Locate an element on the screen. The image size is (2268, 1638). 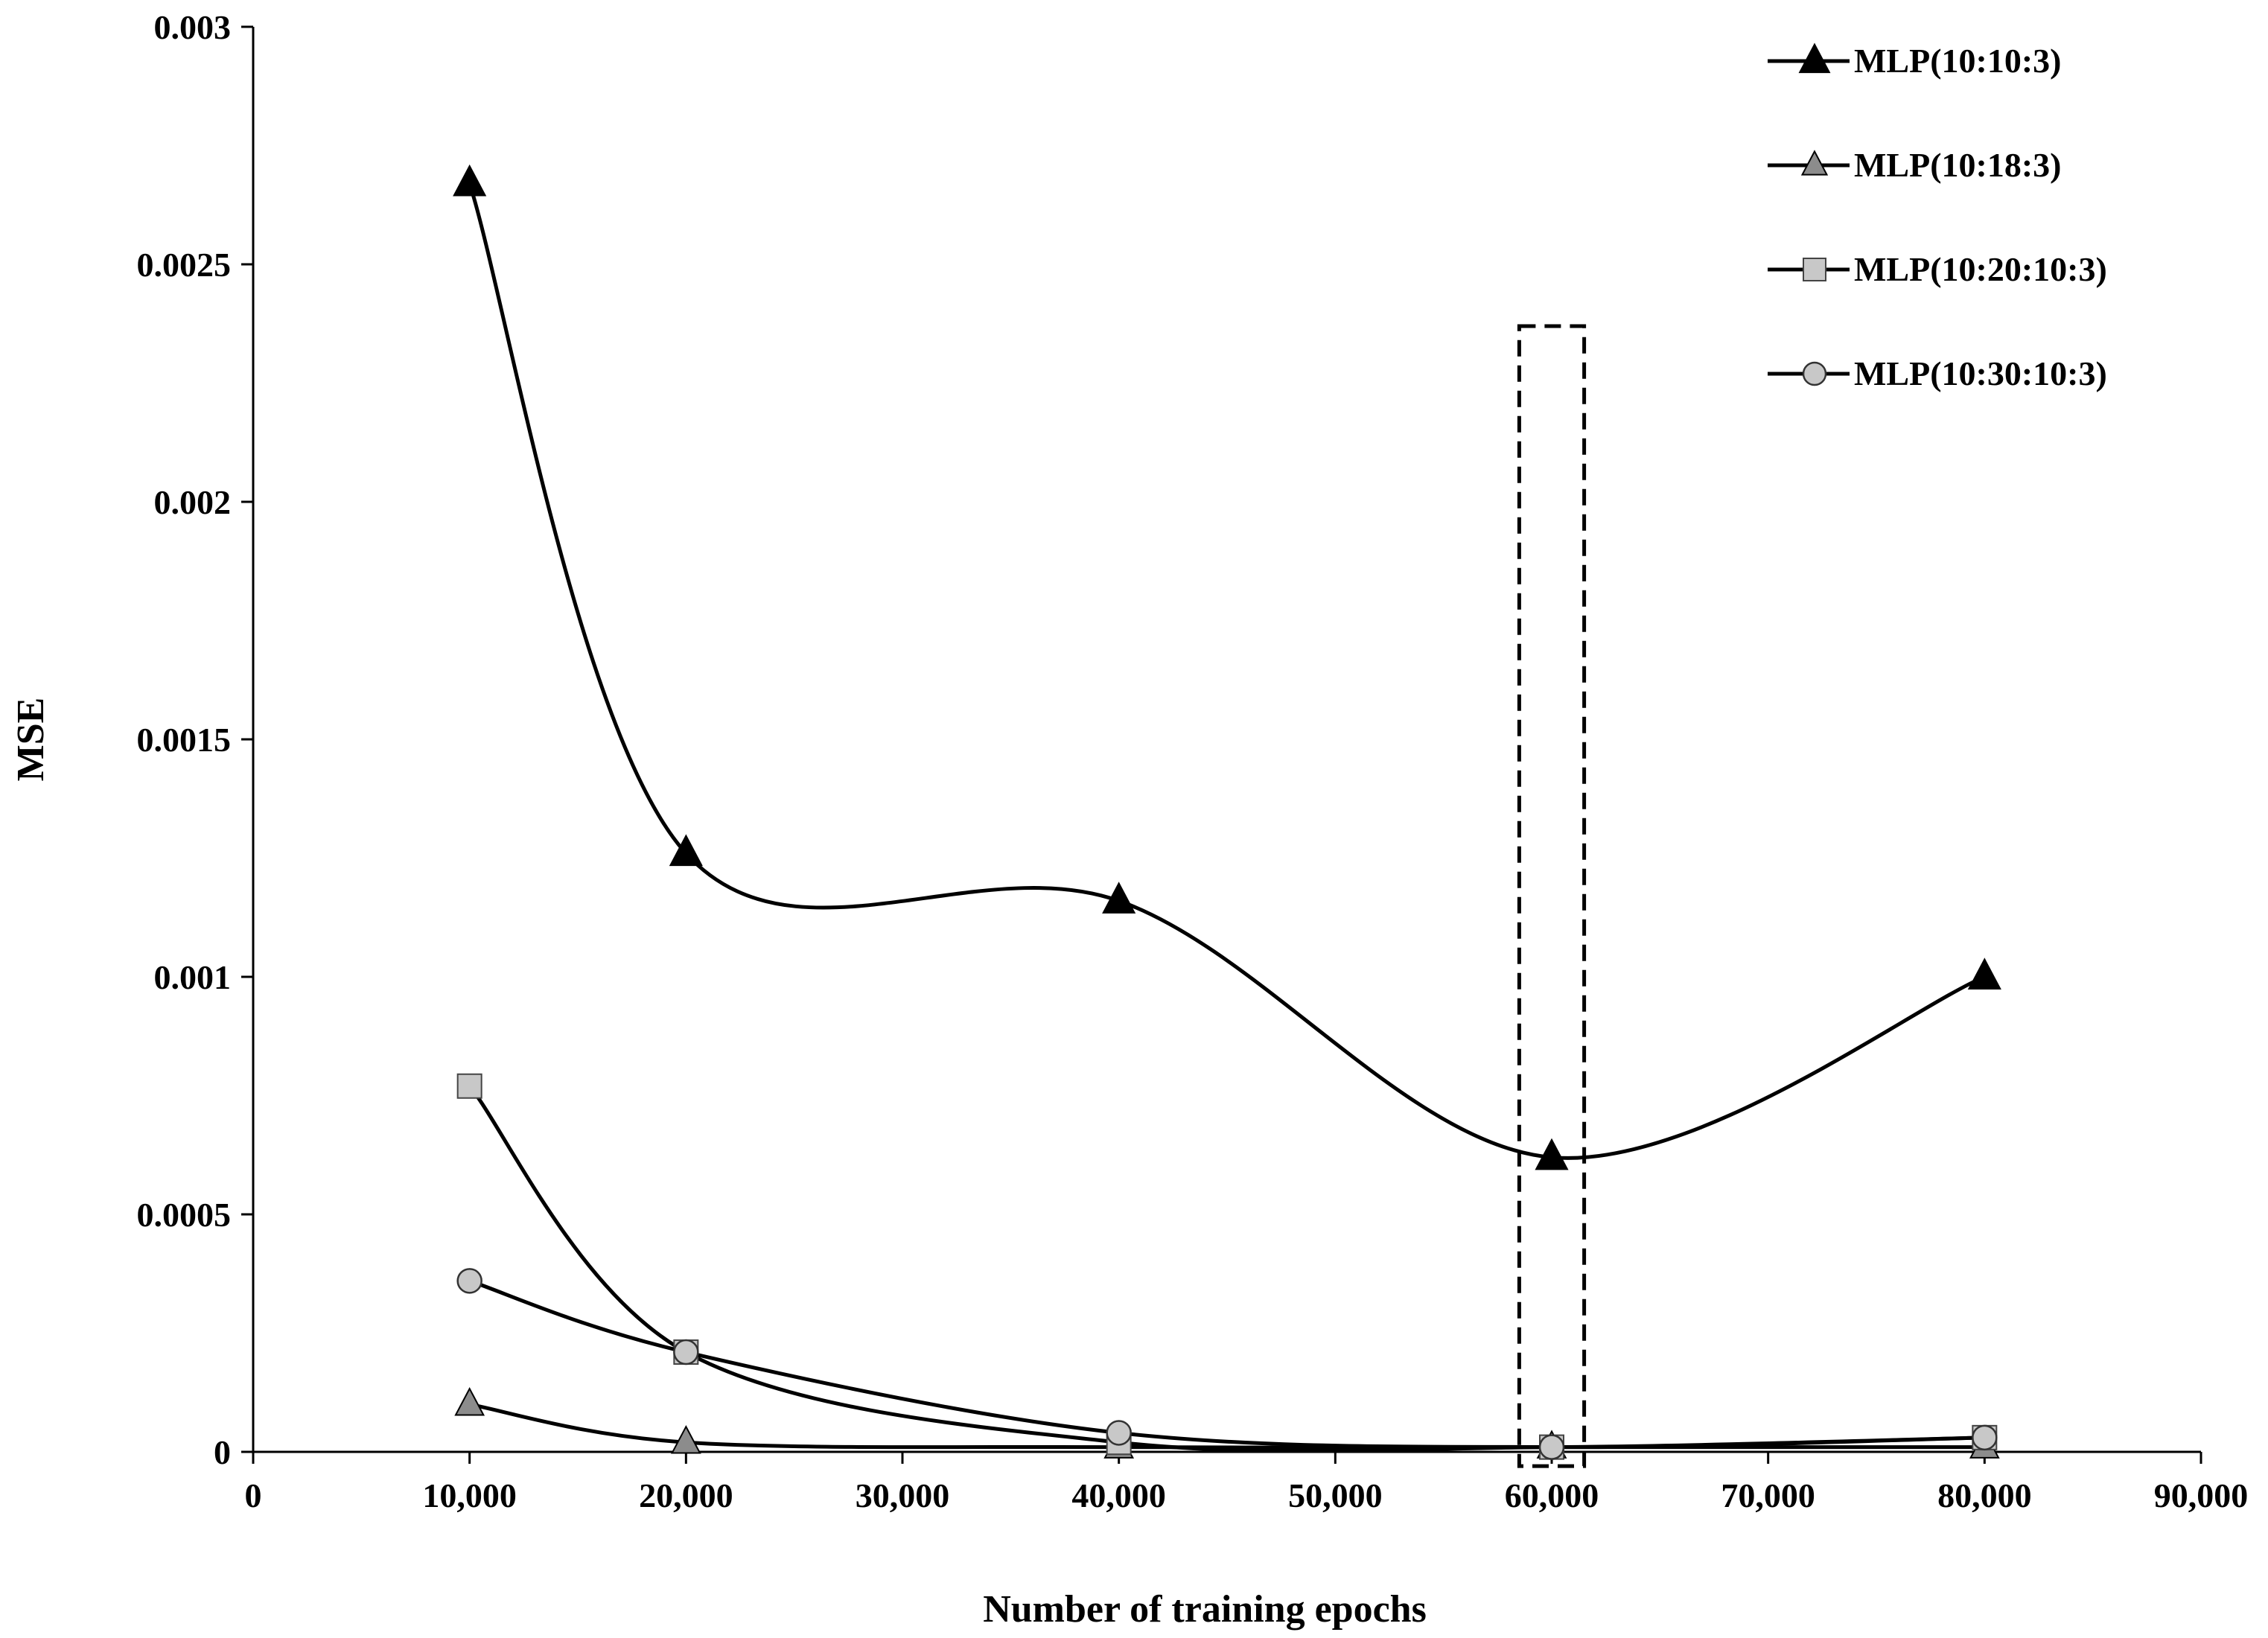
y-tick-label: 0.0025 is located at coordinates (184, 265).